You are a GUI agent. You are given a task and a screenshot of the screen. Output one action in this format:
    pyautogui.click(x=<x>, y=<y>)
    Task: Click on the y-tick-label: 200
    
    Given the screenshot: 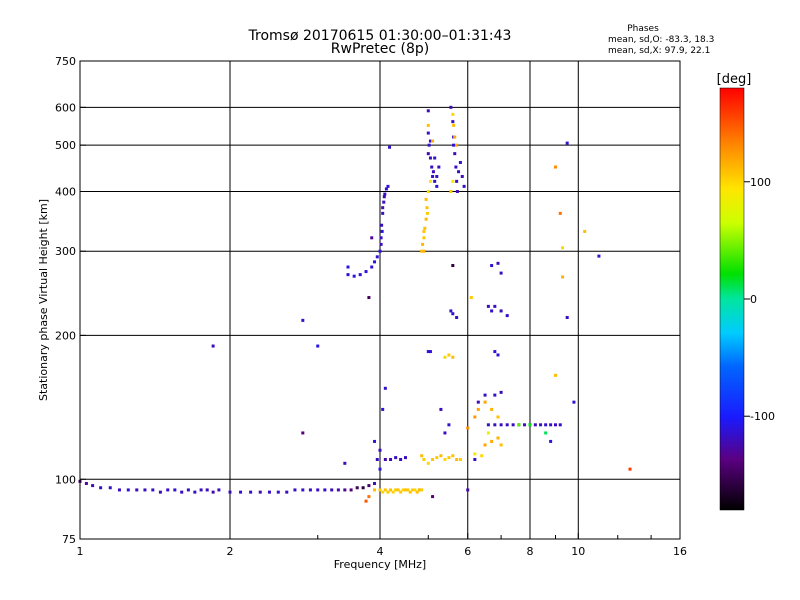 What is the action you would take?
    pyautogui.click(x=65, y=335)
    